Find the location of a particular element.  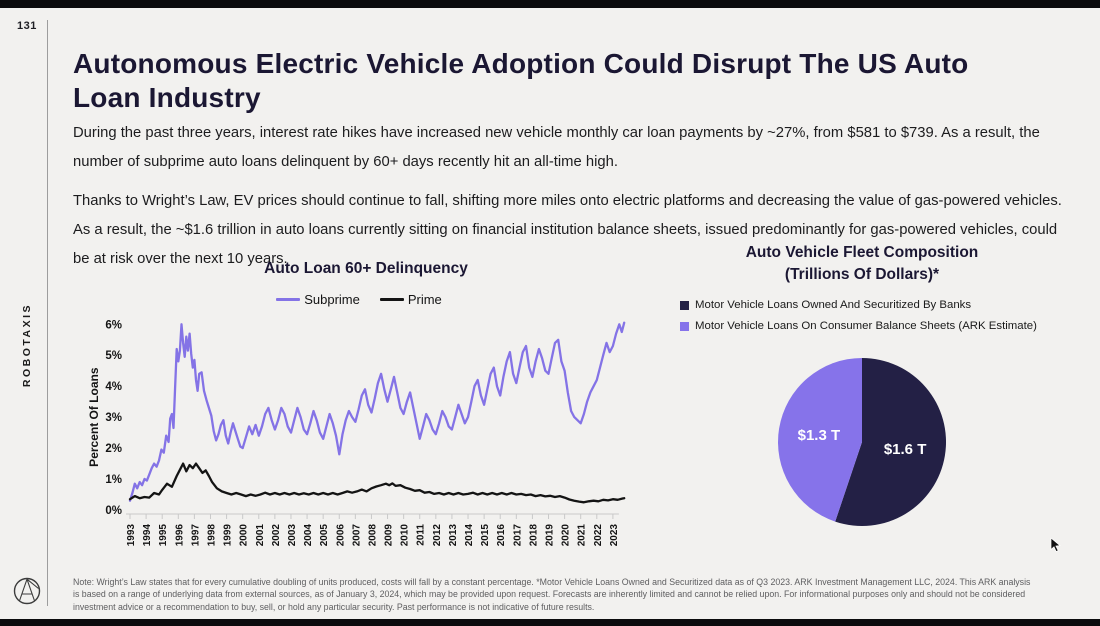

pie-title-line-2: (Trillions Of Dollars)* is located at coordinates (862, 274).